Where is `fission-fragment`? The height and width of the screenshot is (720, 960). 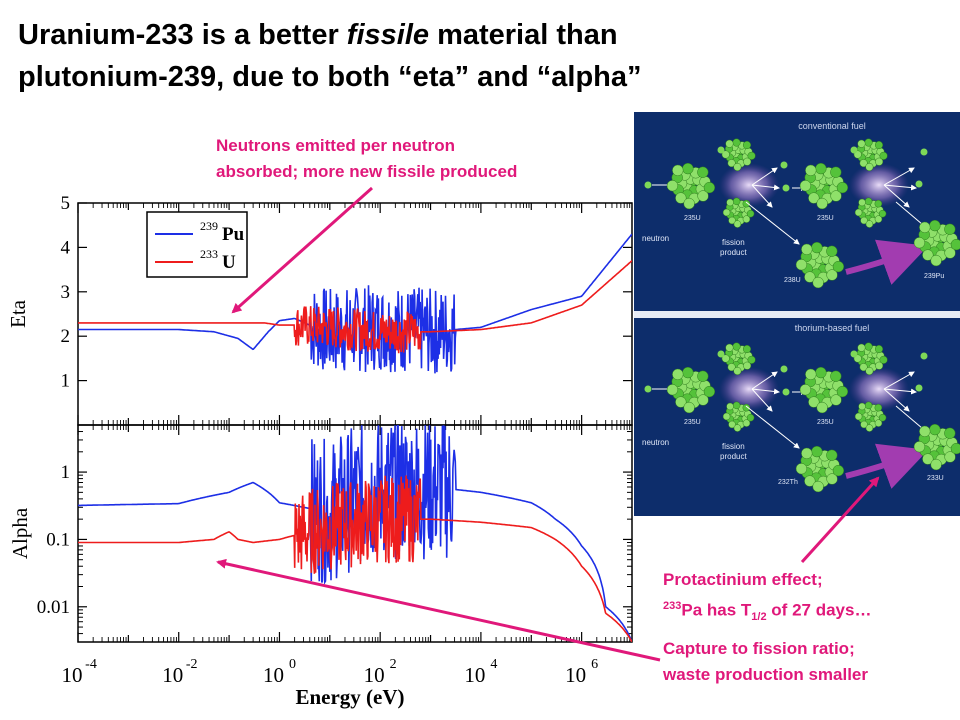 fission-fragment is located at coordinates (738, 416).